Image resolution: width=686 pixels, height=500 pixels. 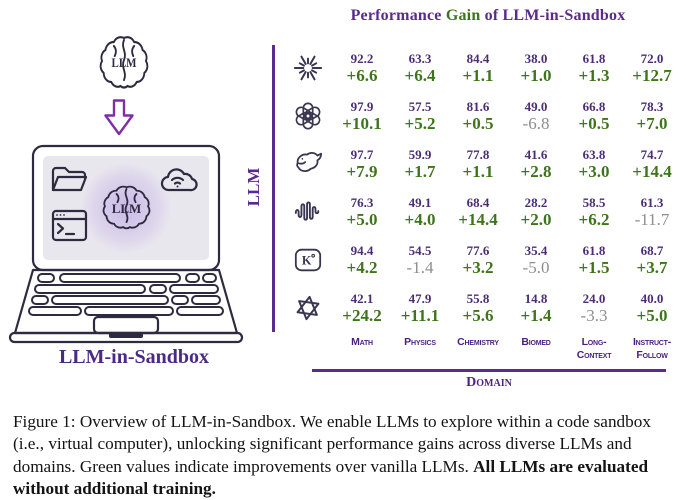 I want to click on table-cell: 35.4 -5.0, so click(x=536, y=260).